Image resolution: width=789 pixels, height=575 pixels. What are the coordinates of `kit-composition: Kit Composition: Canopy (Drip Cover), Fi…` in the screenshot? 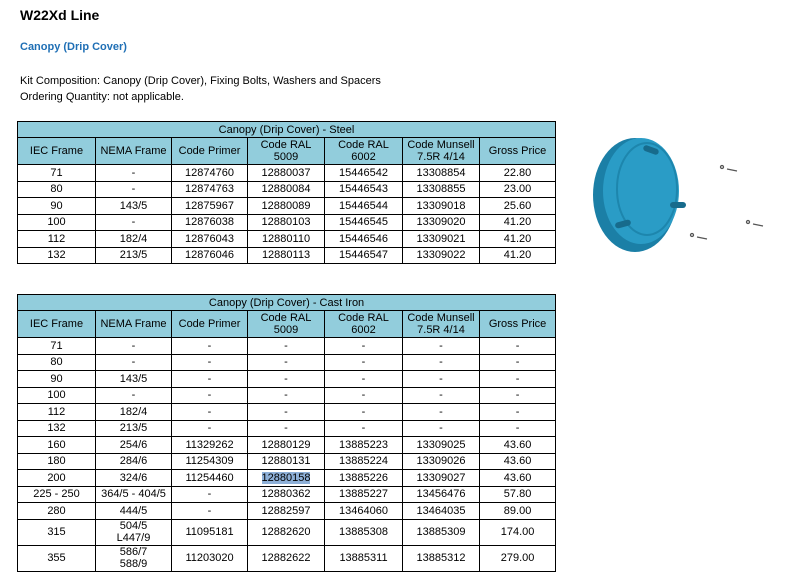 It's located at (200, 81).